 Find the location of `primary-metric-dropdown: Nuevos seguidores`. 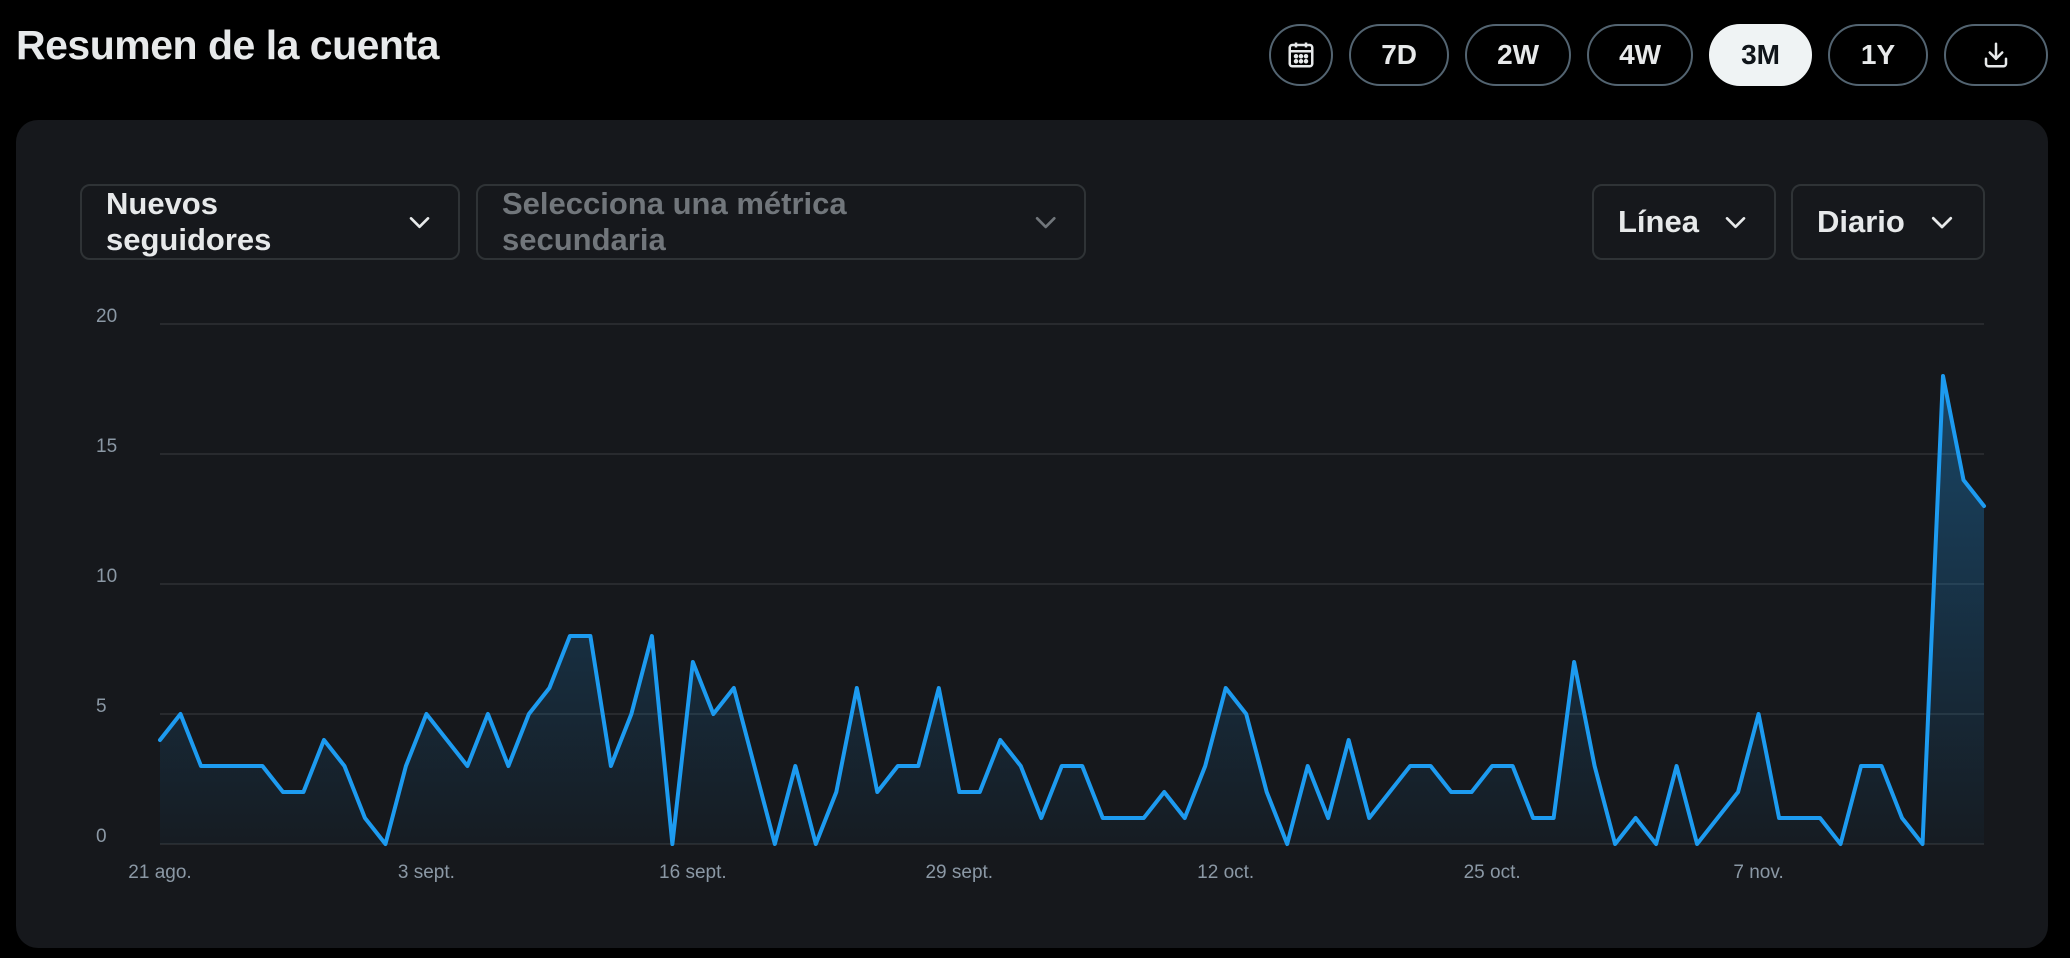

primary-metric-dropdown: Nuevos seguidores is located at coordinates (270, 222).